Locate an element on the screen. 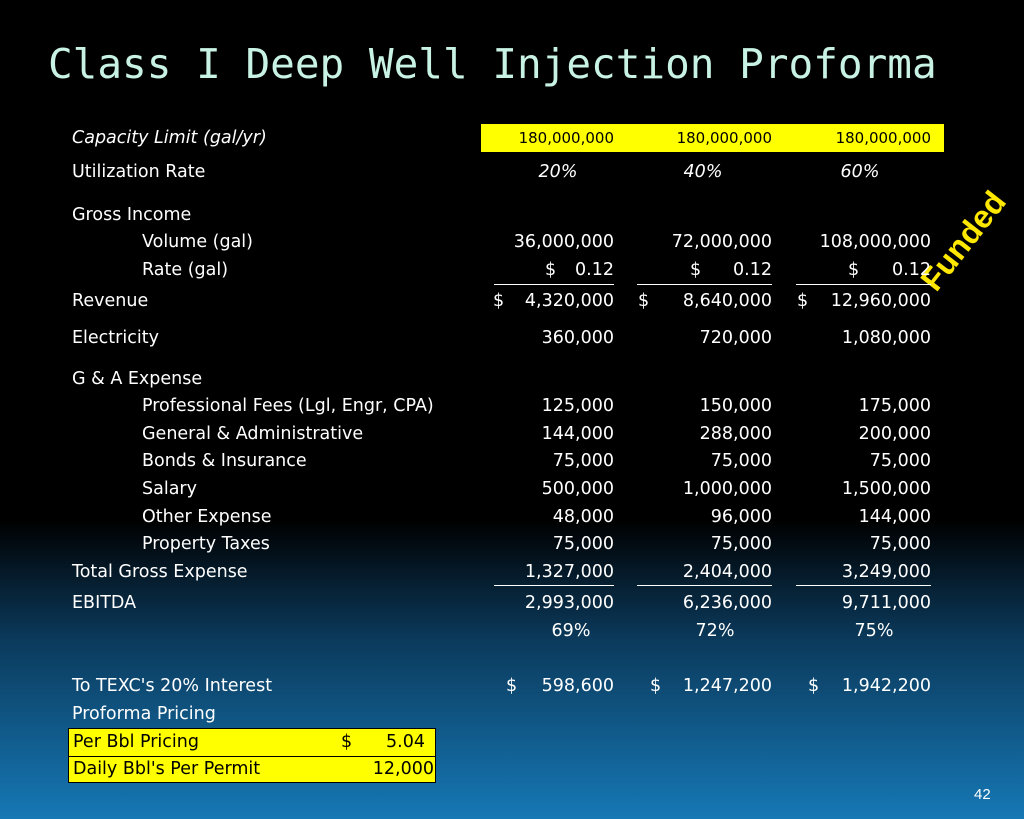 The height and width of the screenshot is (819, 1024). total-expense-value-1: 1,327,000 is located at coordinates (569, 572).